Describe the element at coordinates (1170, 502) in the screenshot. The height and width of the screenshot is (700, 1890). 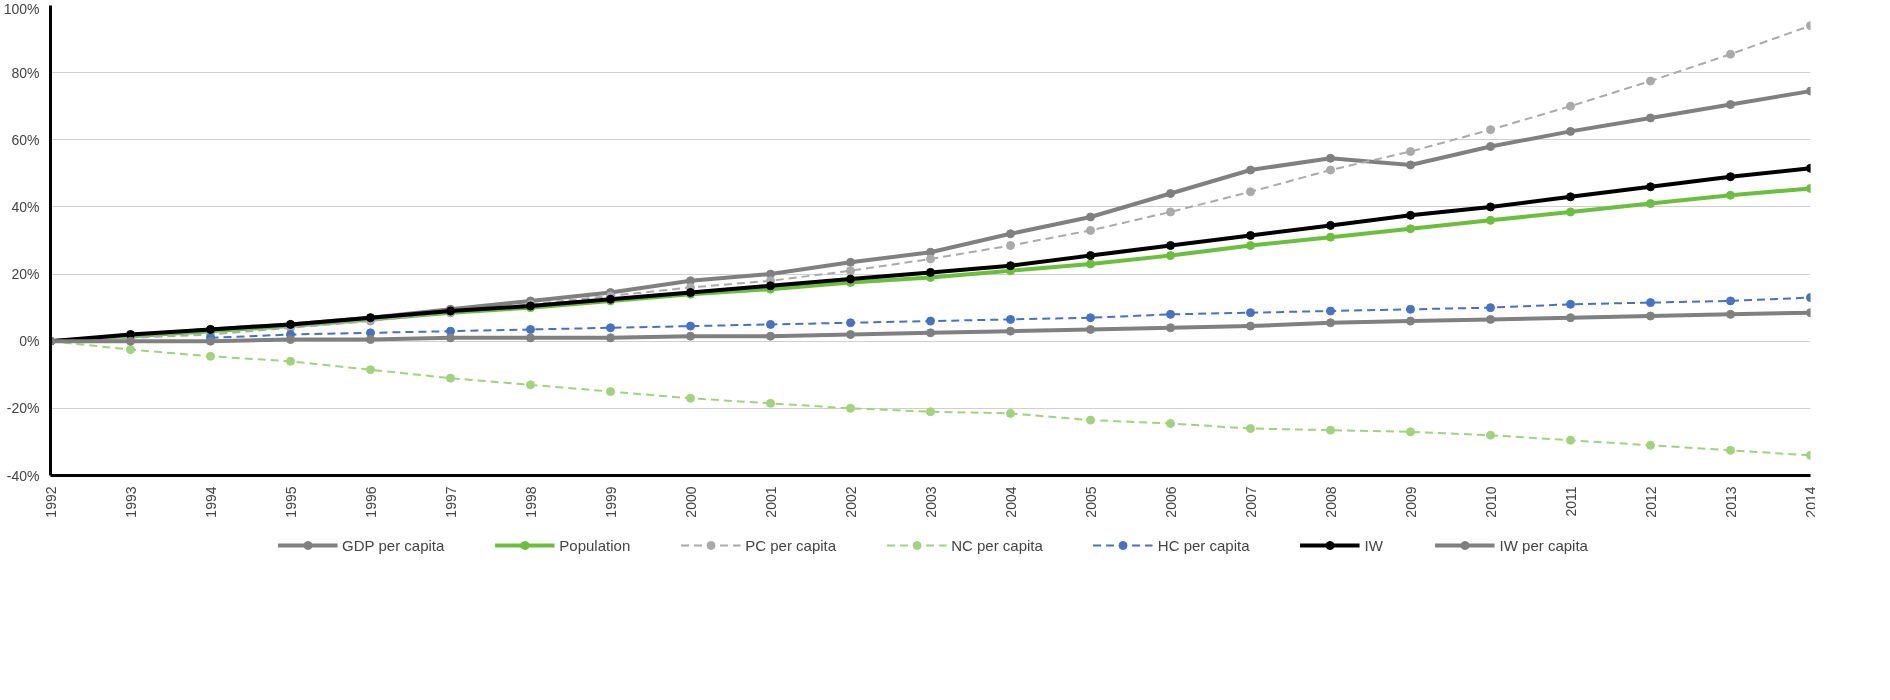
I see `x-tick-label: 2006` at that location.